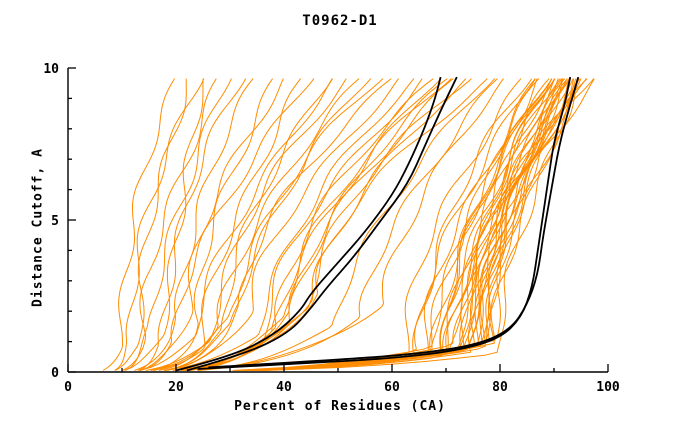 The image size is (680, 440). Describe the element at coordinates (55, 221) in the screenshot. I see `y-tick-label: 5` at that location.